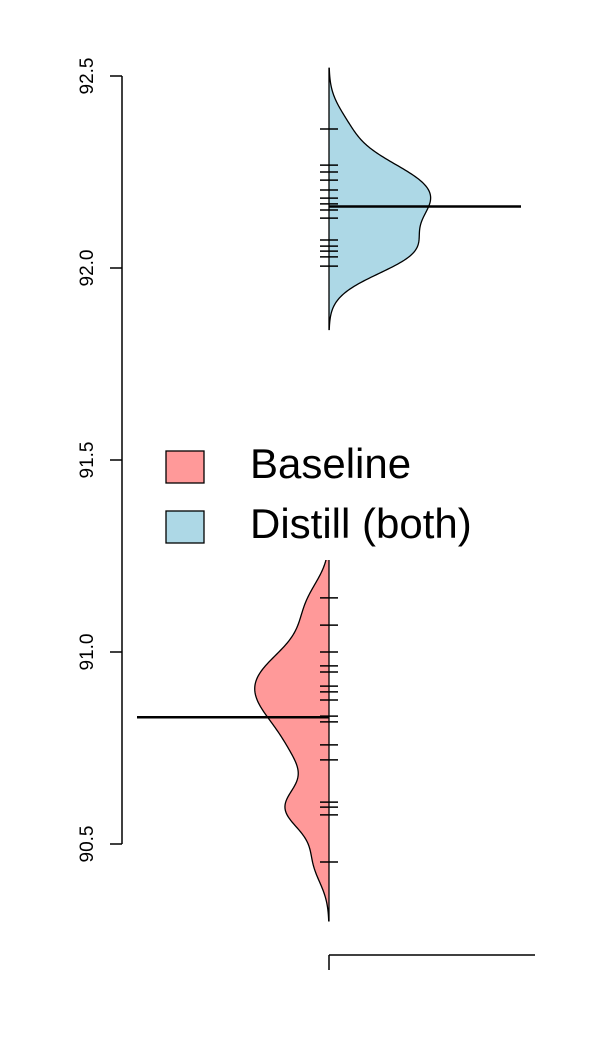 This screenshot has height=1050, width=598. Describe the element at coordinates (87, 460) in the screenshot. I see `y-tick-label: 91.5` at that location.